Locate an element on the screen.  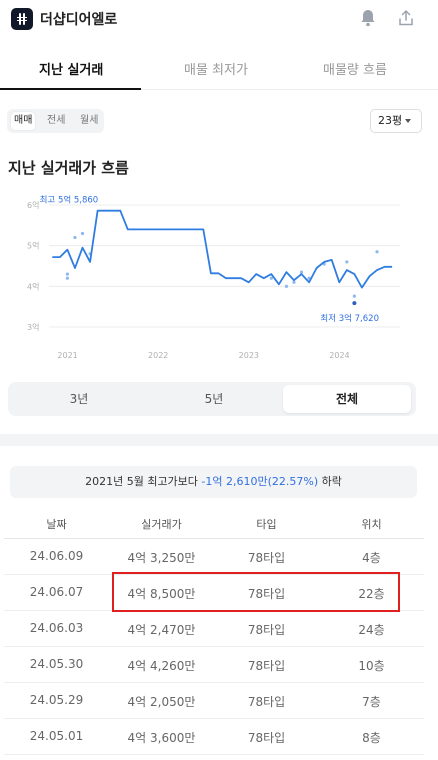
x-tick-label: 2023 is located at coordinates (249, 355).